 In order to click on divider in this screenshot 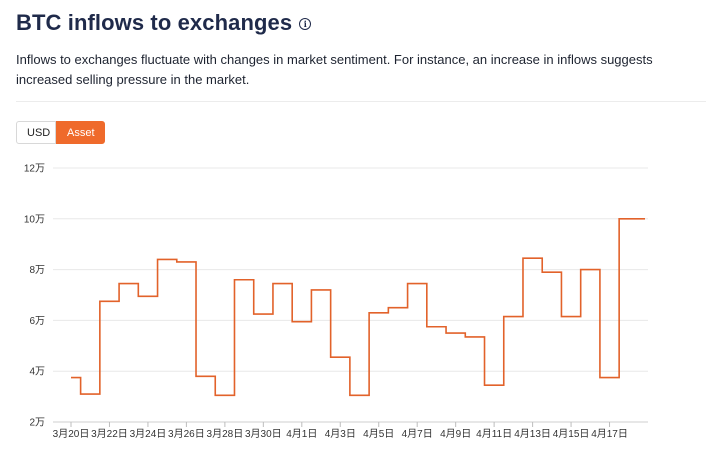, I will do `click(361, 101)`.